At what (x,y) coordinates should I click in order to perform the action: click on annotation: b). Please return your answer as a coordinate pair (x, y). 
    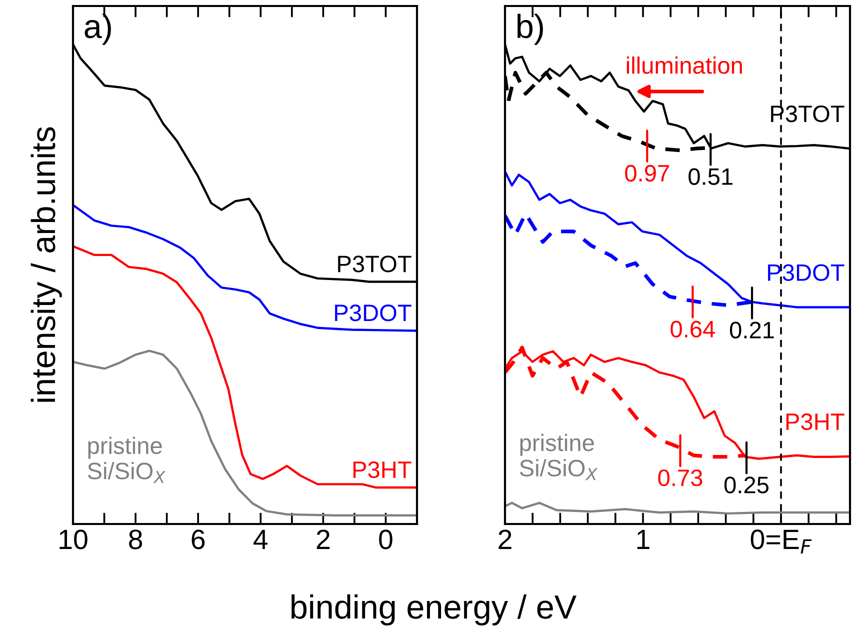
    Looking at the image, I should click on (530, 29).